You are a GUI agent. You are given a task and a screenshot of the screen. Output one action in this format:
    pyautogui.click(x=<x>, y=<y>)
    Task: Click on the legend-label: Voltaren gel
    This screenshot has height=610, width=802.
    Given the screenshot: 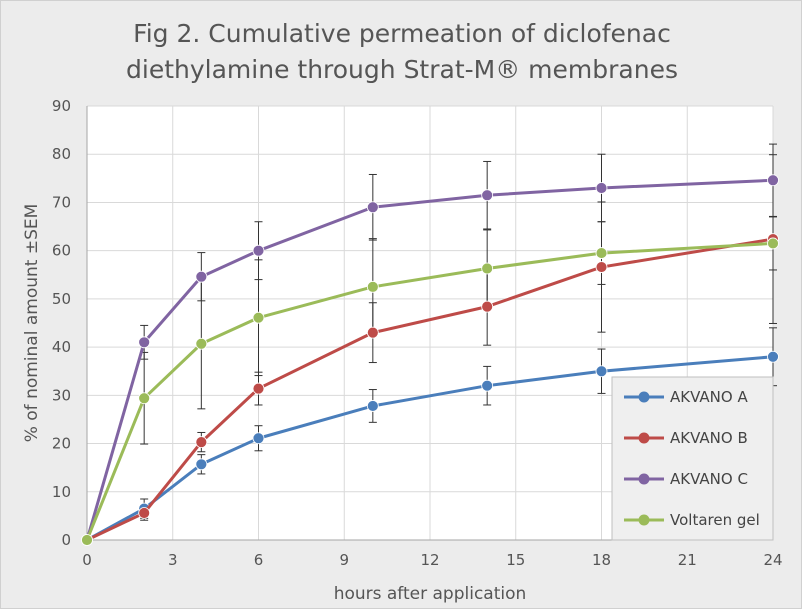 What is the action you would take?
    pyautogui.click(x=715, y=520)
    